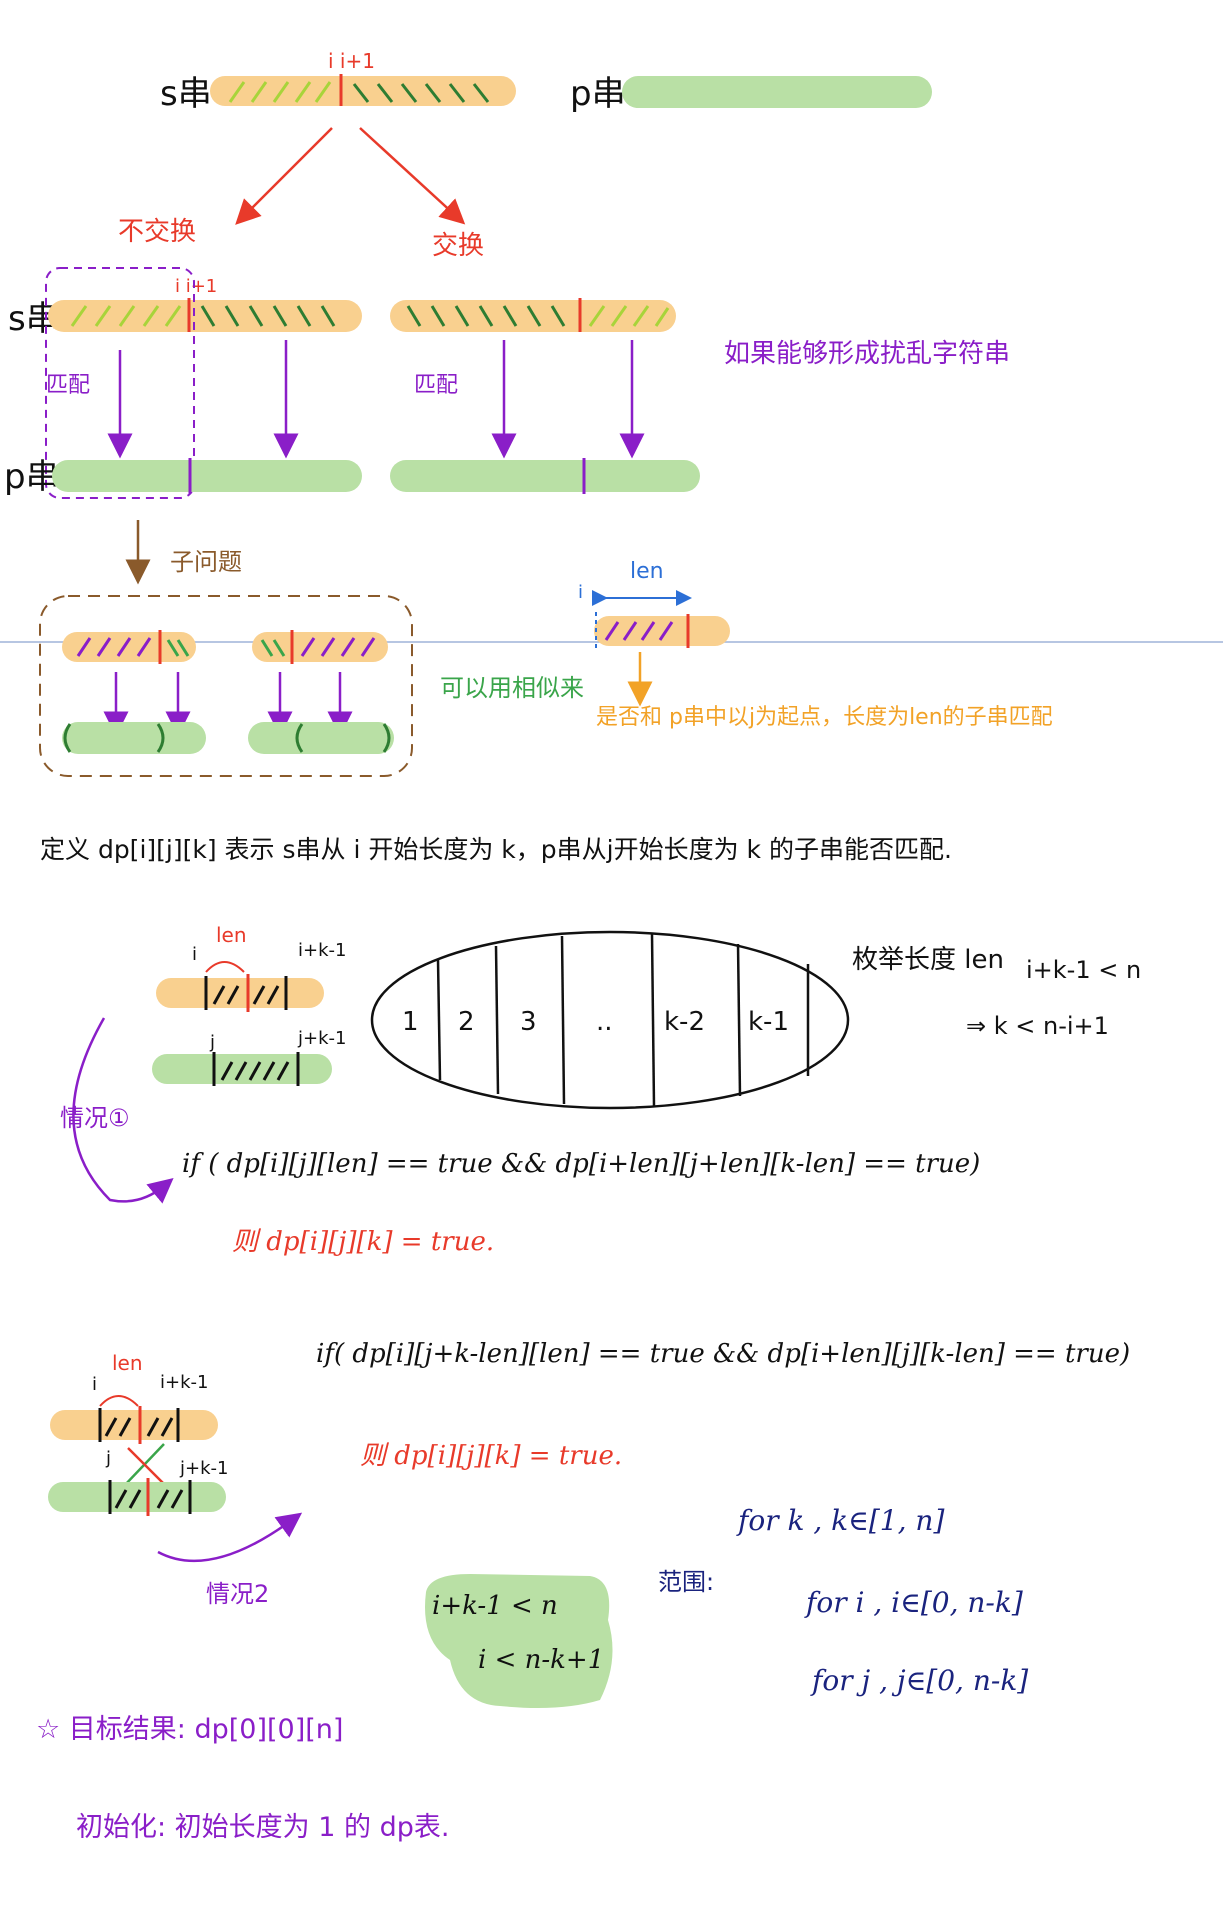 This screenshot has width=1223, height=1907. What do you see at coordinates (684, 1022) in the screenshot?
I see `cell-k-2: k-2` at bounding box center [684, 1022].